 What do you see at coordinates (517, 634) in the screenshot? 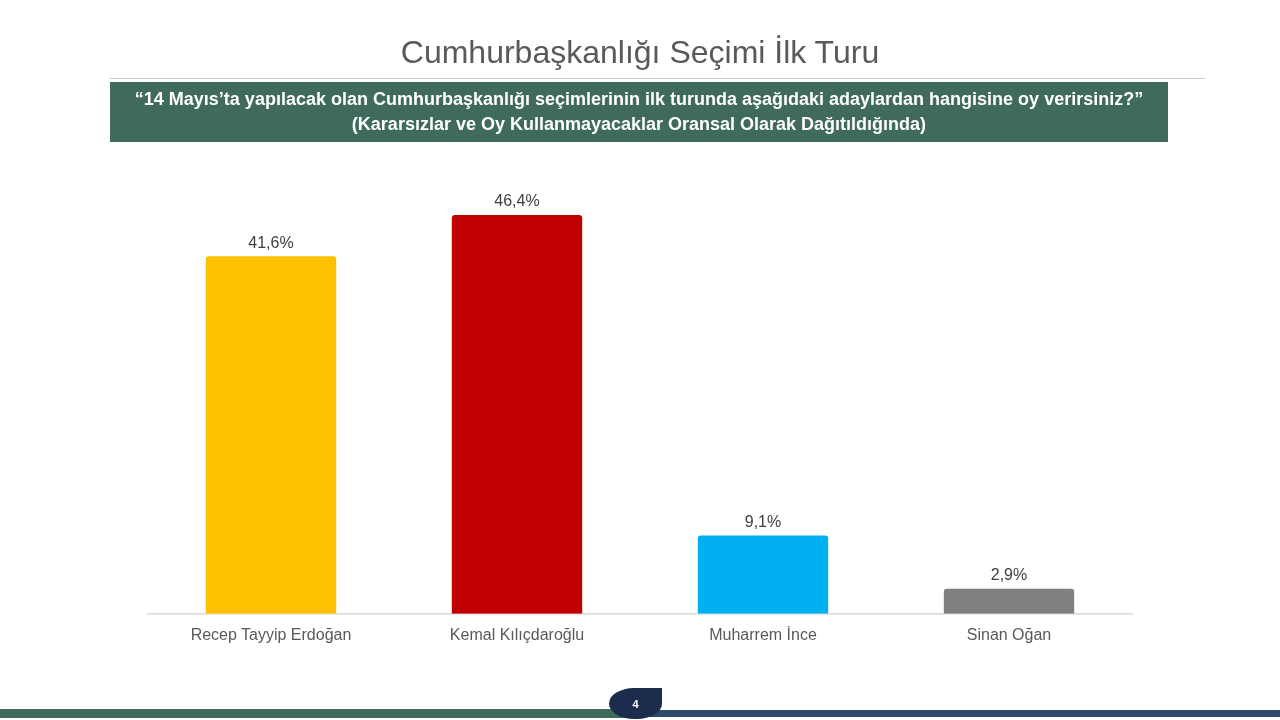
I see `x-tick-label: Kemal Kılıçdaroğlu` at bounding box center [517, 634].